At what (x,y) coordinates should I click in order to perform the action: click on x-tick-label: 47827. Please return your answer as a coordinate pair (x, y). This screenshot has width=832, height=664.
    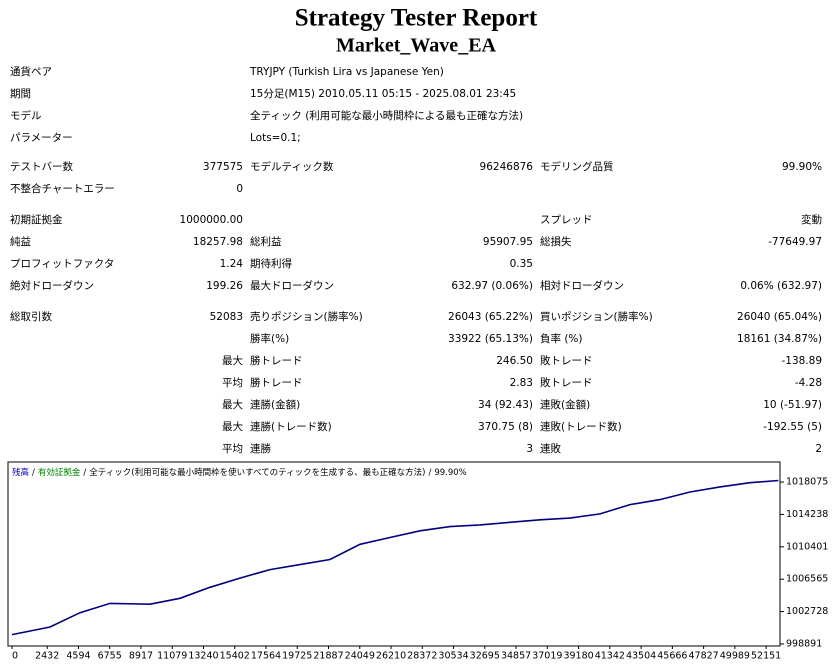
    Looking at the image, I should click on (703, 656).